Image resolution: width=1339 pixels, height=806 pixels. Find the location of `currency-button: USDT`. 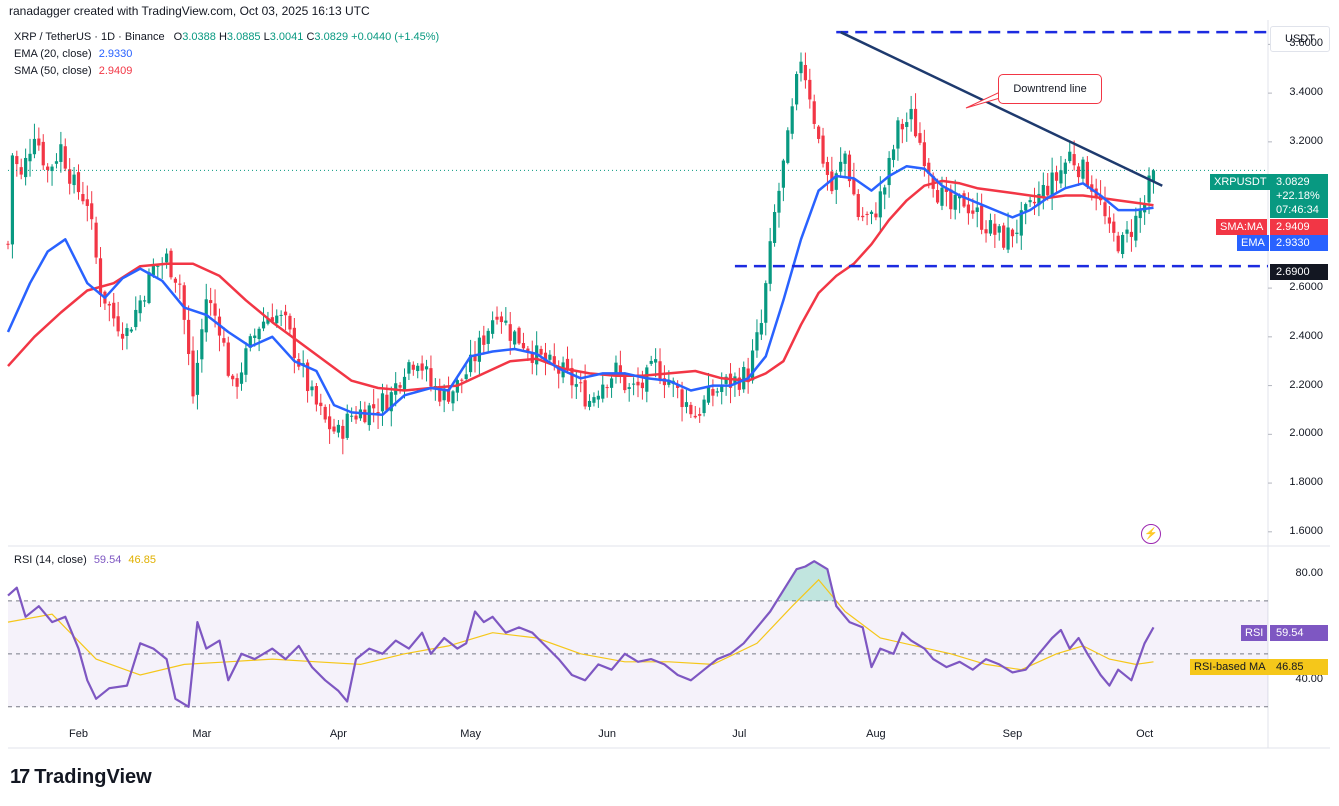

currency-button: USDT is located at coordinates (1300, 39).